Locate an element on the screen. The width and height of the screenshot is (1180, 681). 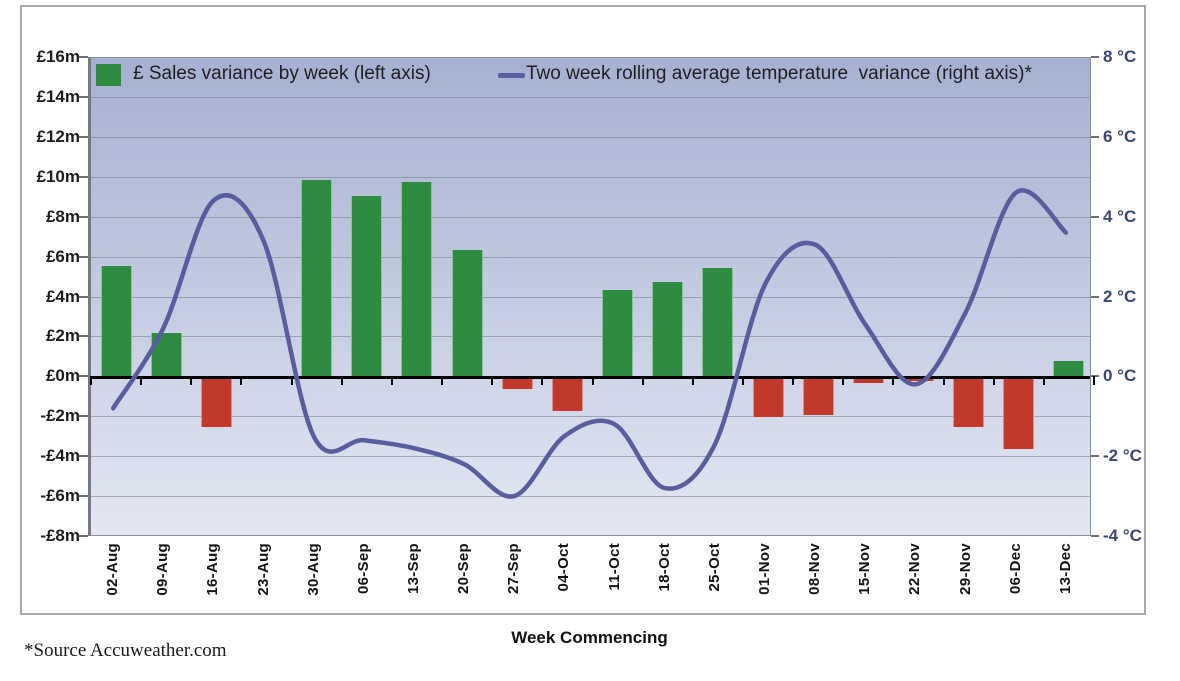
x-axis-tick-label: 25-Oct is located at coordinates (714, 567).